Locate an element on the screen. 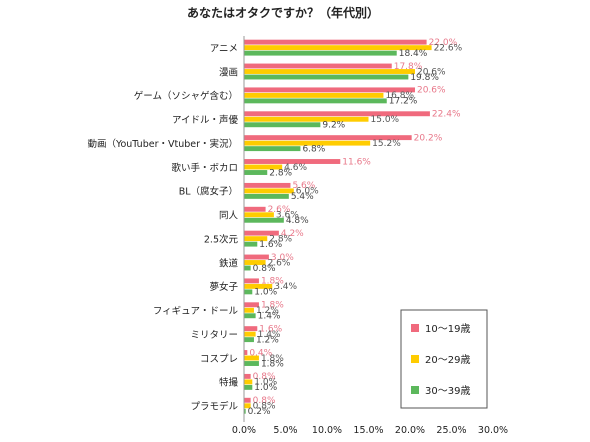  category-label: フィギュア・ドール is located at coordinates (196, 311).